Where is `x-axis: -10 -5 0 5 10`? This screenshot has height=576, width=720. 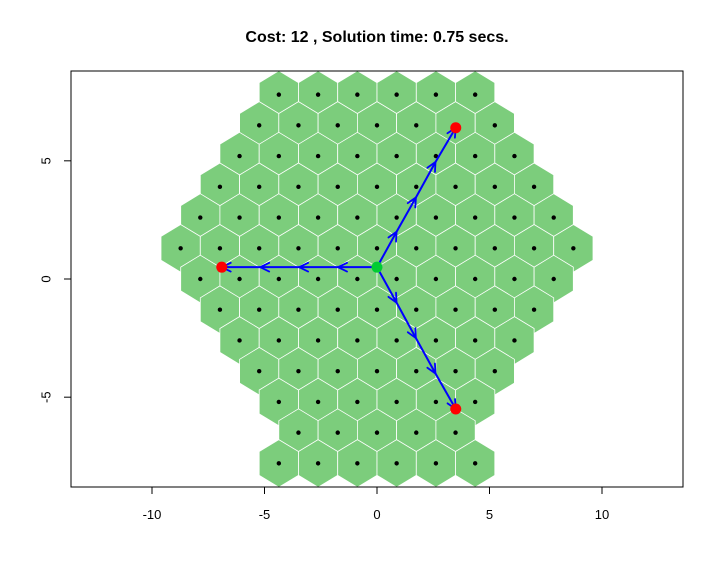
x-axis: -10 -5 0 5 10 is located at coordinates (376, 504).